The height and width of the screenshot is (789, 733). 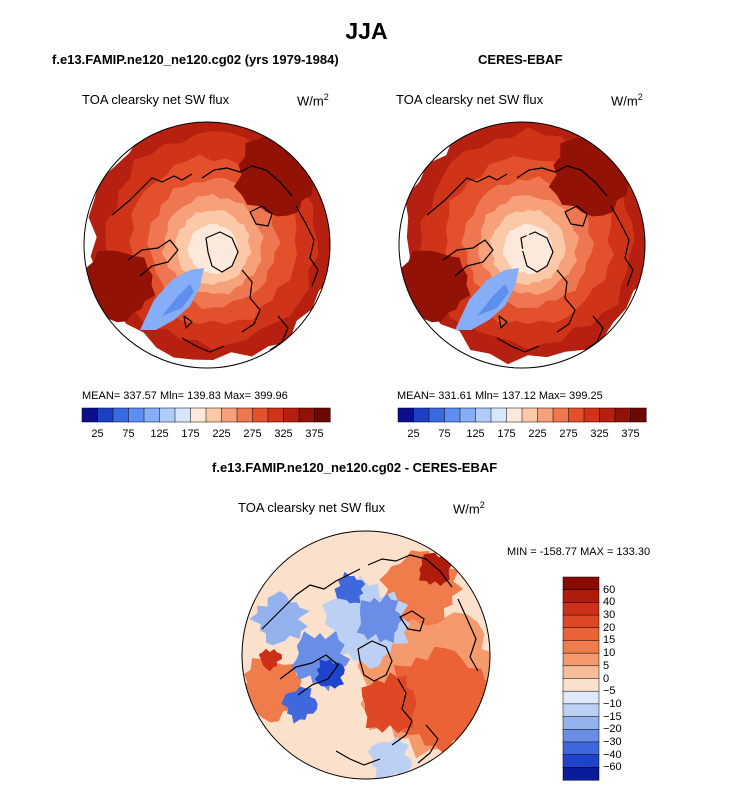 What do you see at coordinates (612, 716) in the screenshot?
I see `colorbar-tick-label: −15` at bounding box center [612, 716].